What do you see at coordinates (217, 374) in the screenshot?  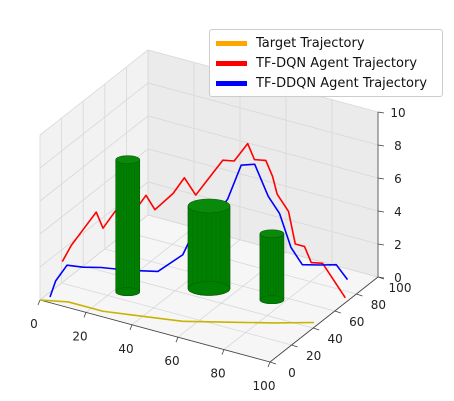 I see `x-tick-label-4: 80` at bounding box center [217, 374].